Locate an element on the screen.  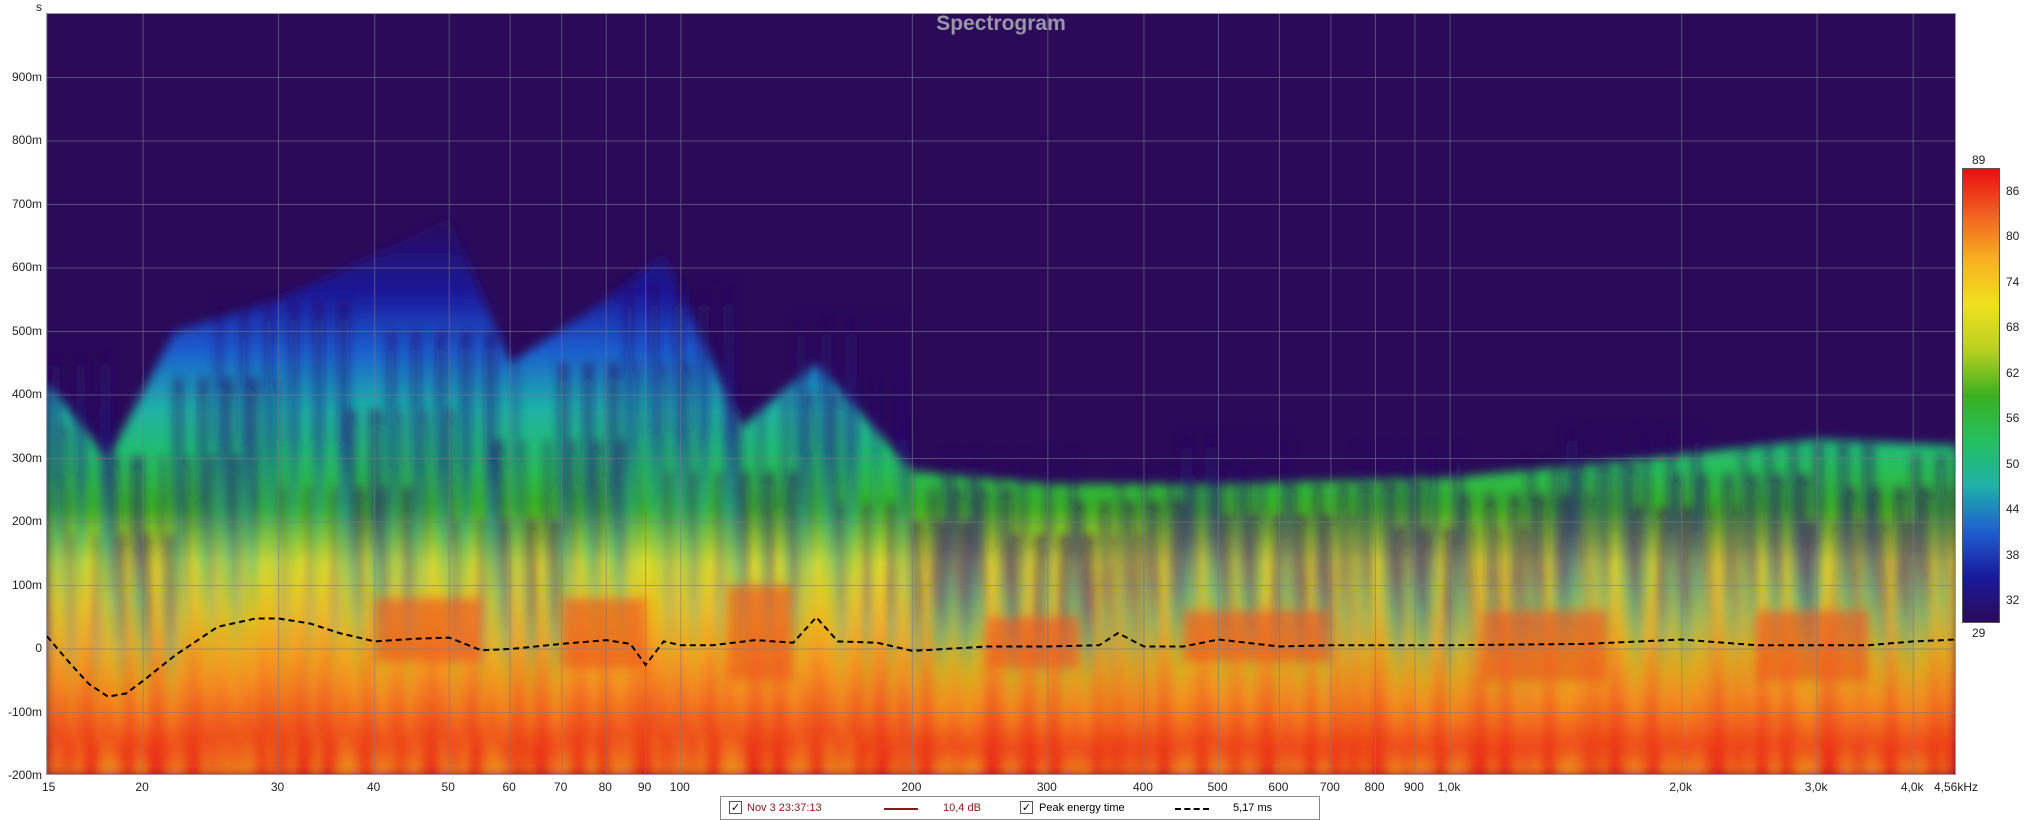
y-tick-label: 400m is located at coordinates (26, 394).